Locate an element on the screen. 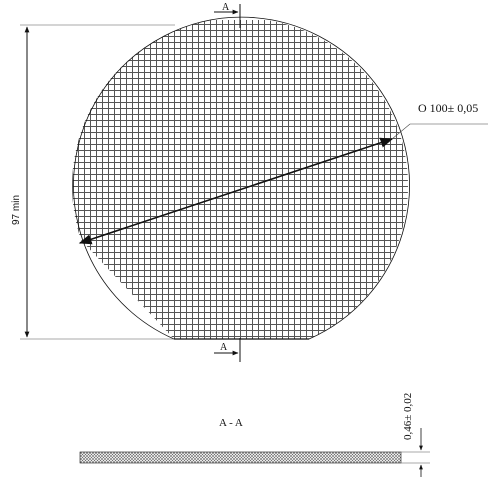 This screenshot has height=477, width=488. section-body is located at coordinates (240, 457).